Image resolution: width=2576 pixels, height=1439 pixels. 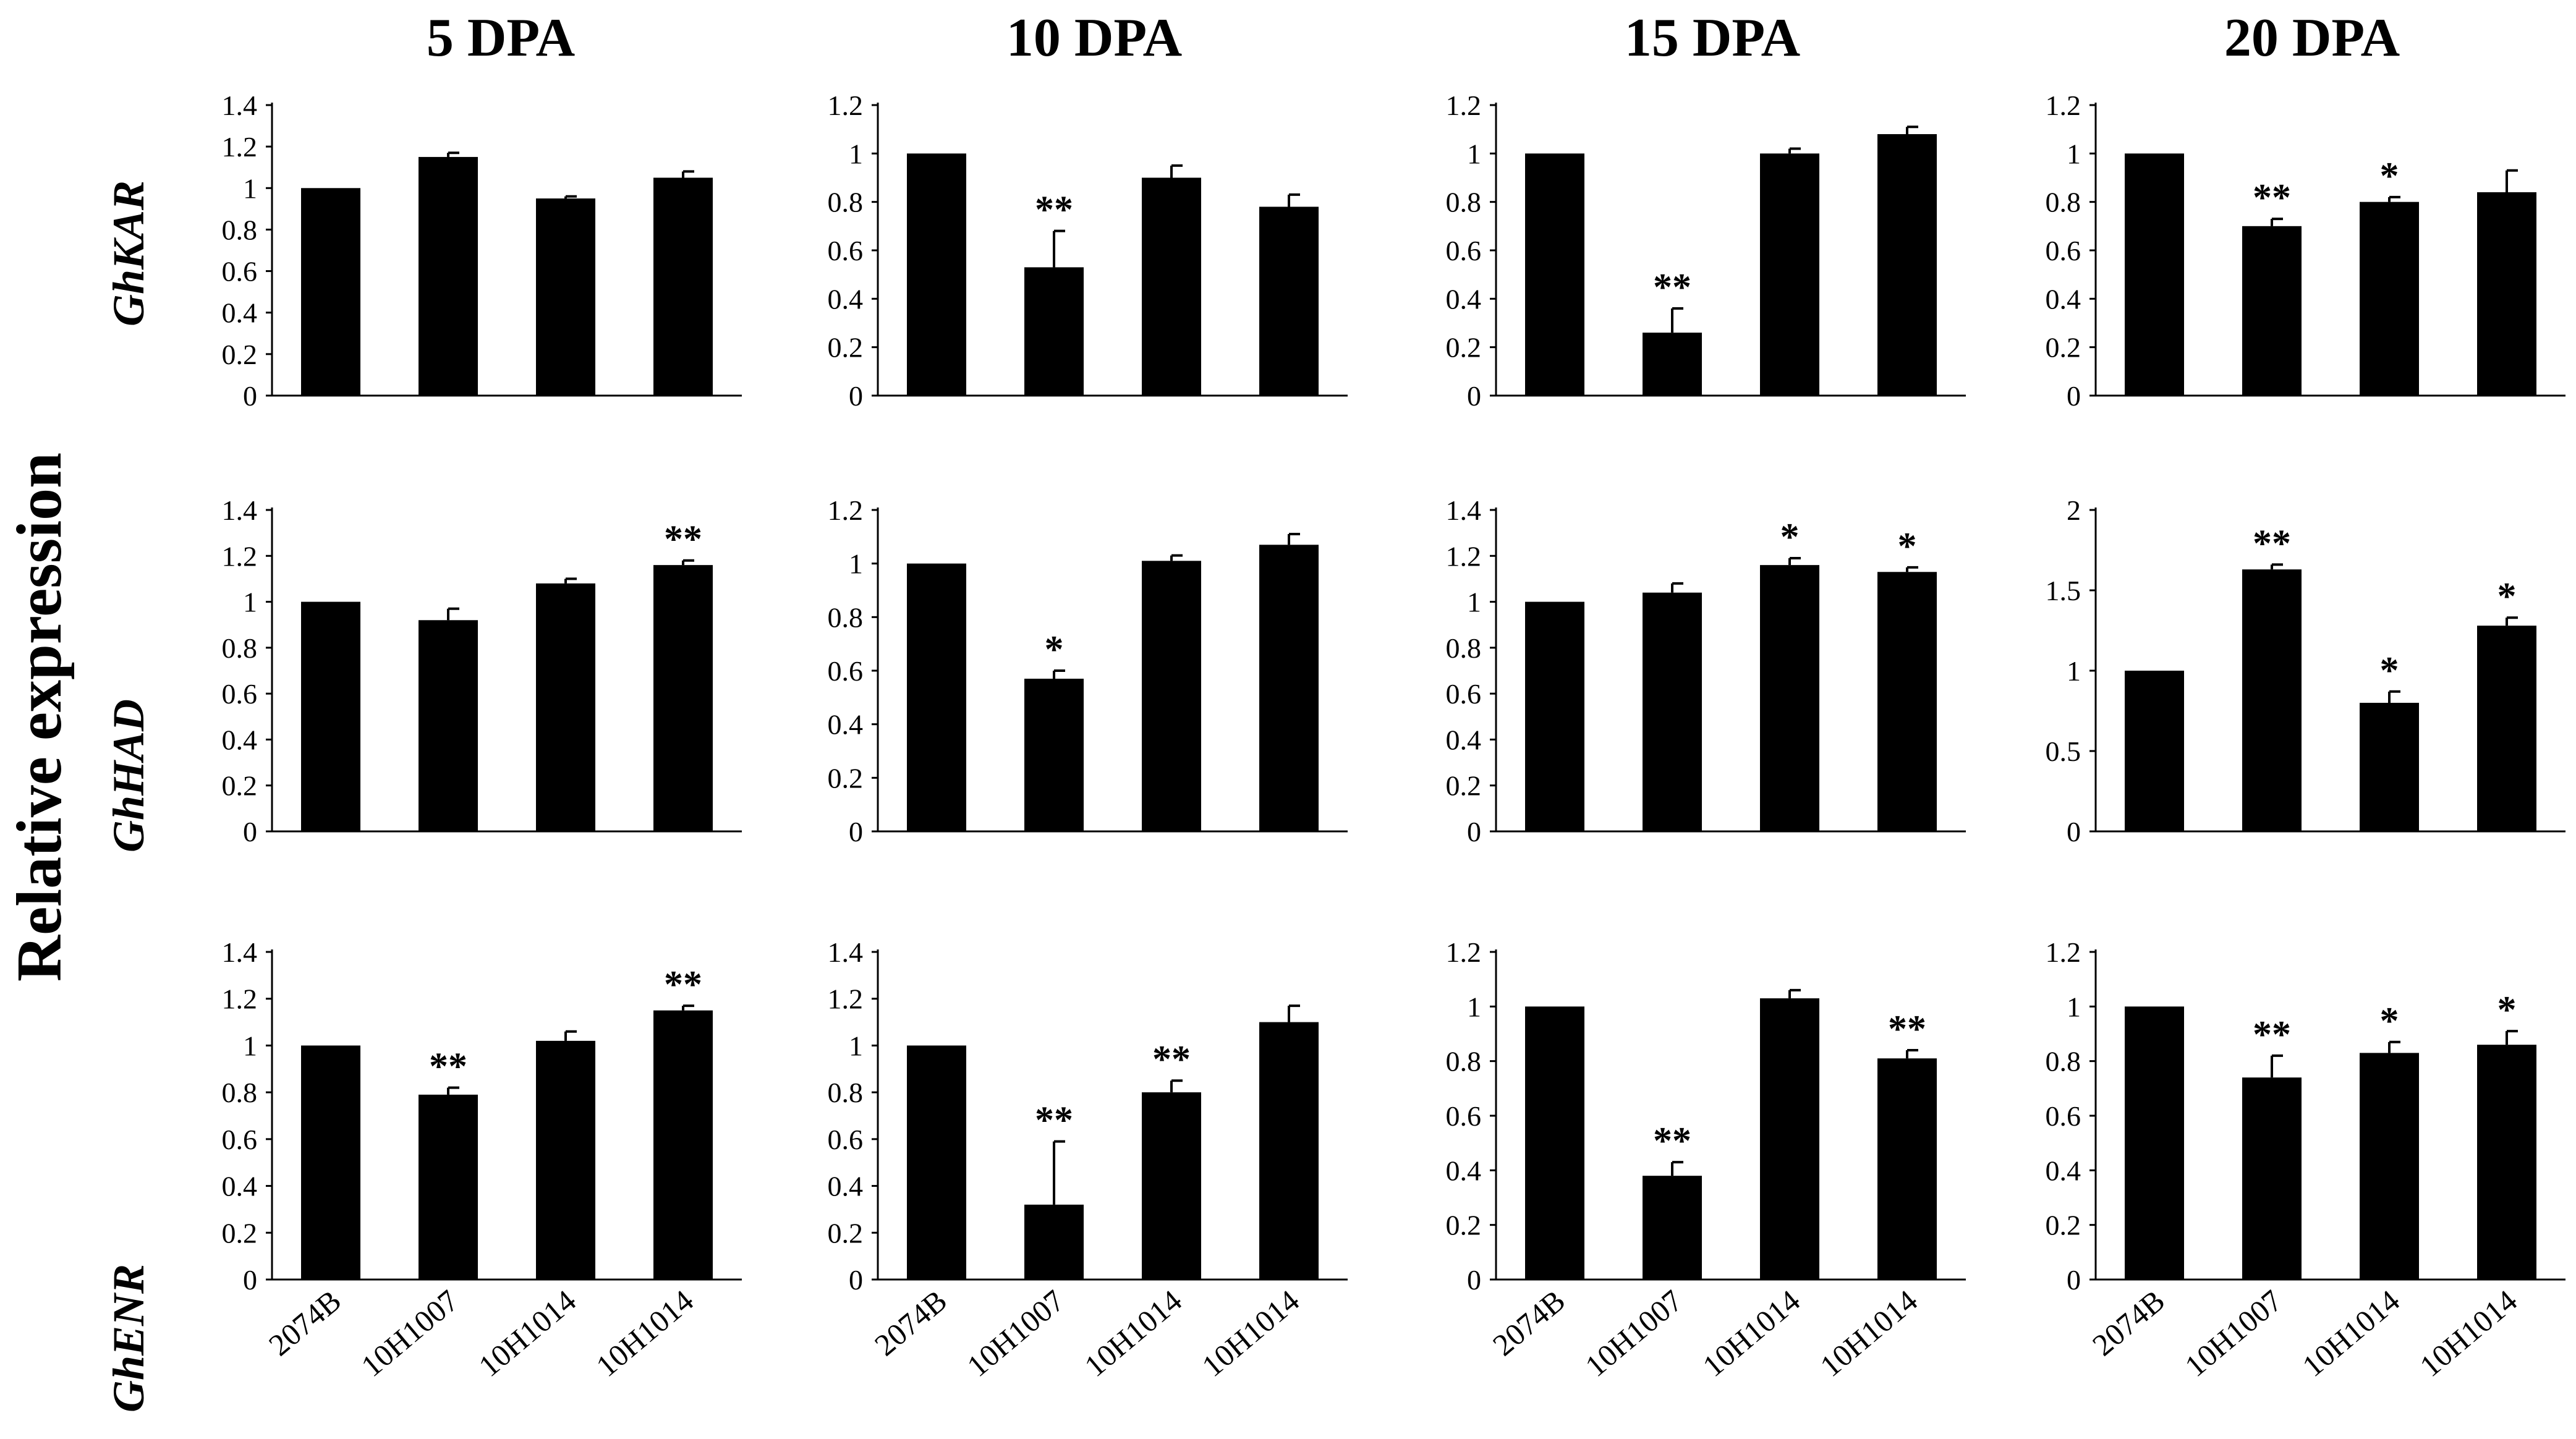 I want to click on y-tick-label: 1.4, so click(x=240, y=511).